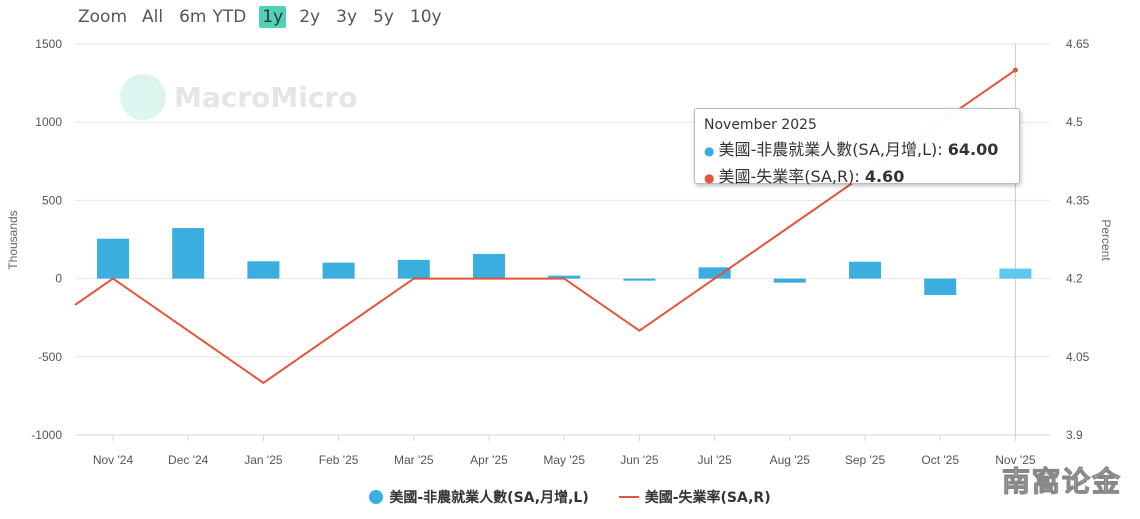 Image resolution: width=1140 pixels, height=519 pixels. What do you see at coordinates (940, 460) in the screenshot?
I see `x-tick-label: Oct '25` at bounding box center [940, 460].